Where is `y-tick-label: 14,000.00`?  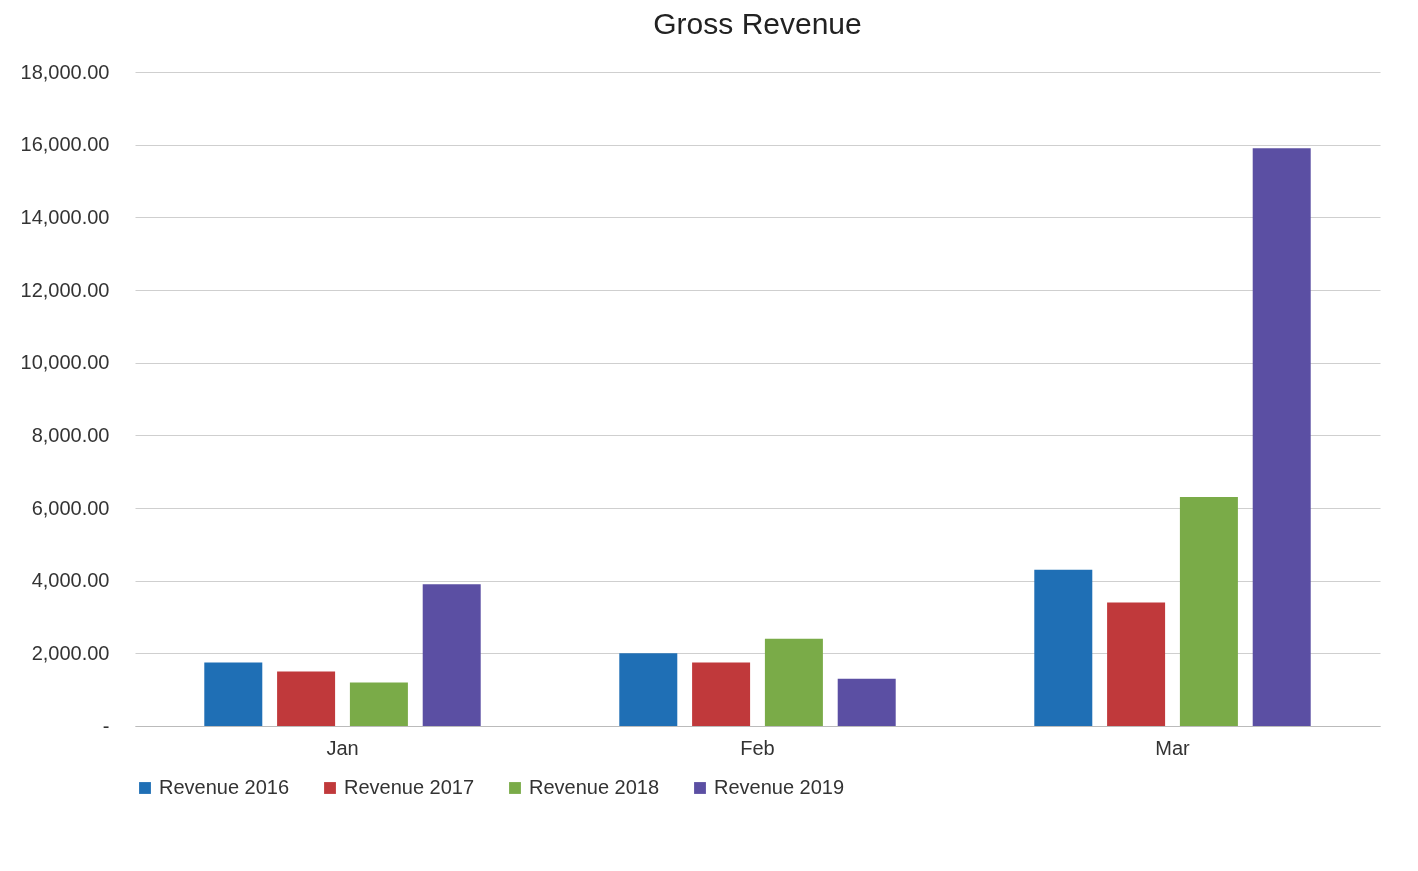
y-tick-label: 14,000.00 is located at coordinates (65, 216).